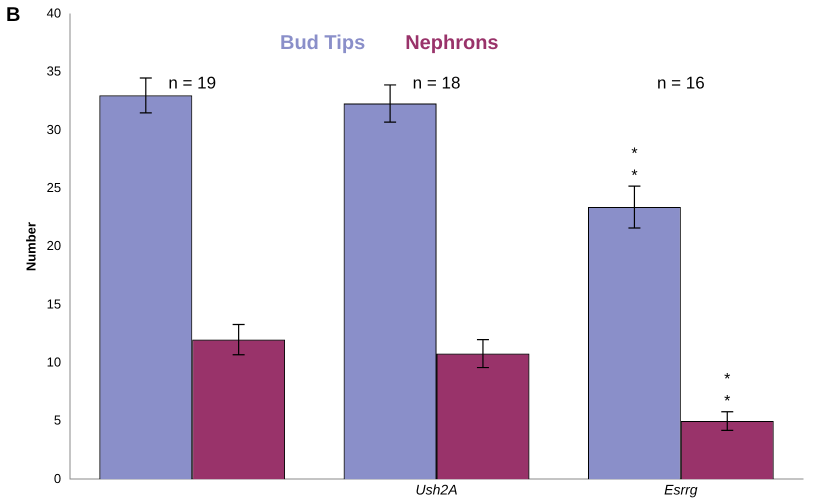  Describe the element at coordinates (54, 13) in the screenshot. I see `y-tick-label: 40` at that location.